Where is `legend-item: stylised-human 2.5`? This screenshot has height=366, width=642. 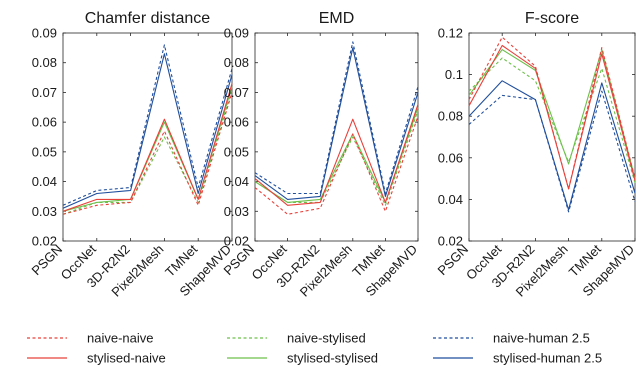 legend-item: stylised-human 2.5 is located at coordinates (517, 358).